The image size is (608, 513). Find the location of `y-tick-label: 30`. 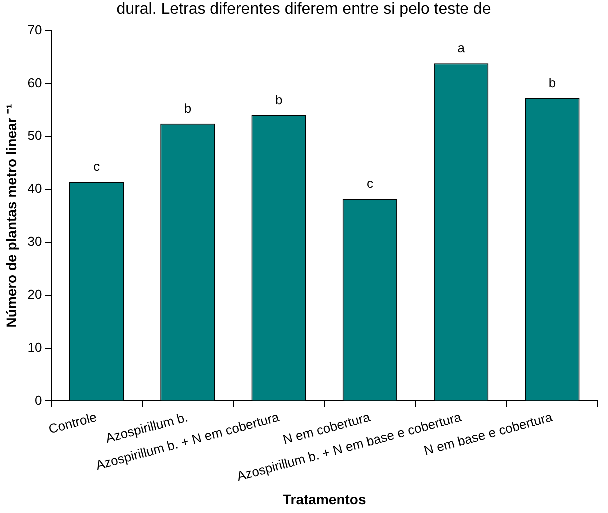

y-tick-label: 30 is located at coordinates (35, 242).